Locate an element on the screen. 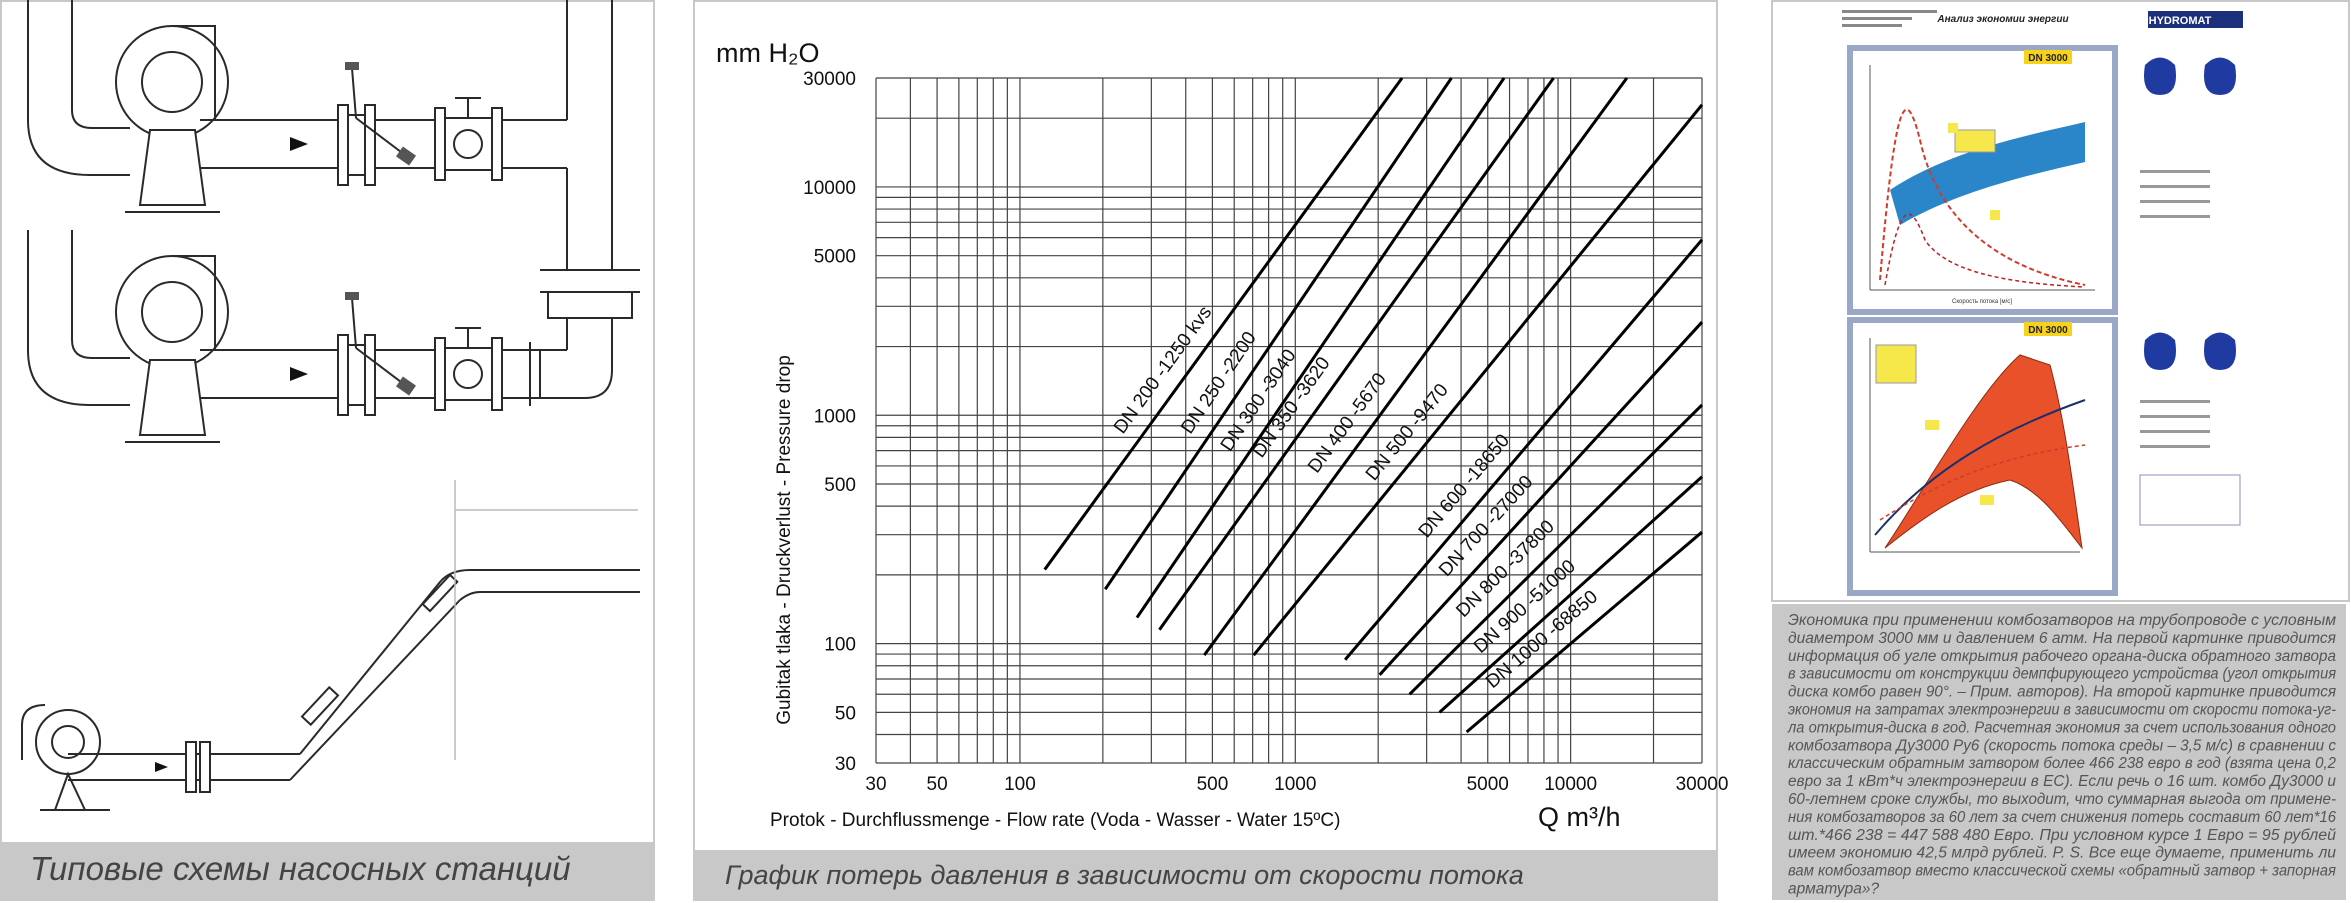 The width and height of the screenshot is (2351, 903). riser-pipe is located at coordinates (590, 199).